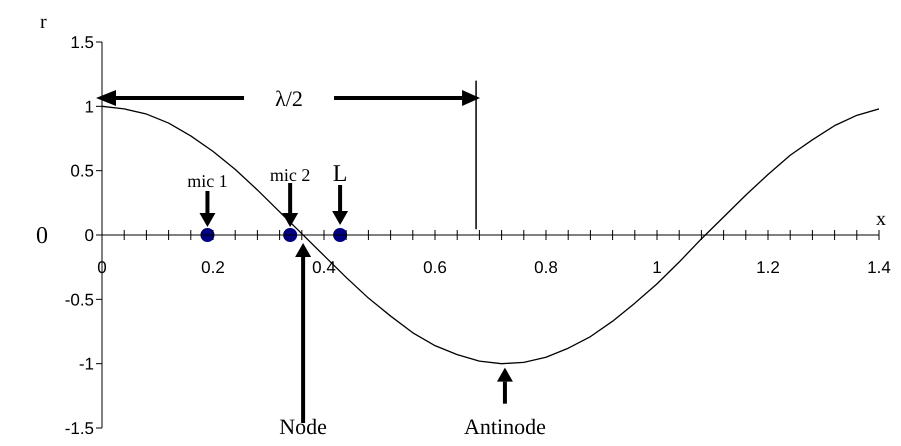 This screenshot has height=446, width=901. What do you see at coordinates (505, 426) in the screenshot?
I see `annotation: Antinode` at bounding box center [505, 426].